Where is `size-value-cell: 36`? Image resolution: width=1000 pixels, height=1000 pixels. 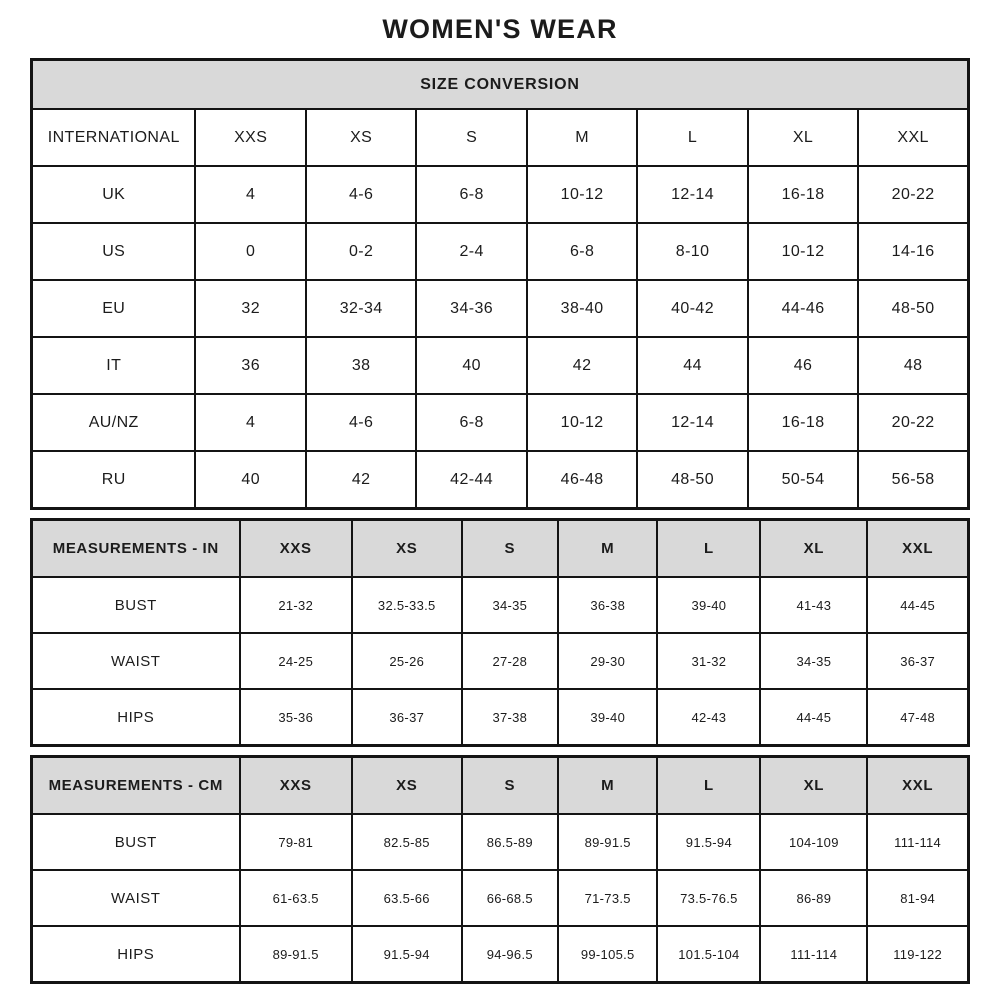
size-value-cell: 36 is located at coordinates (250, 365).